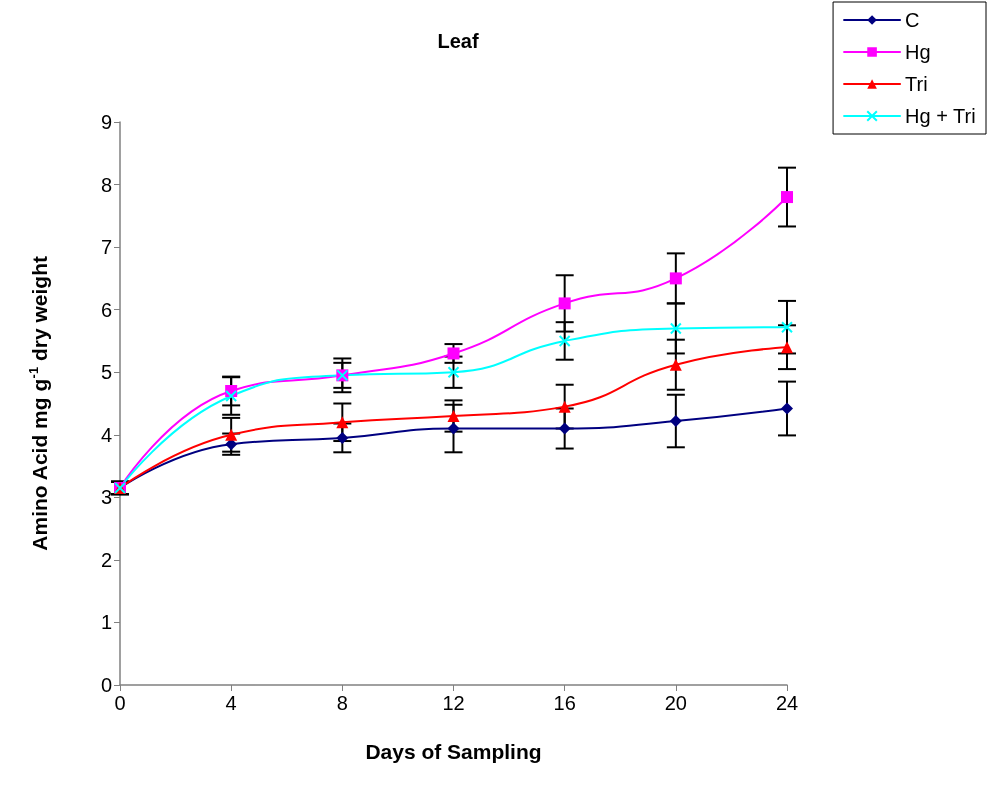  What do you see at coordinates (458, 41) in the screenshot?
I see `chart-title: Leaf` at bounding box center [458, 41].